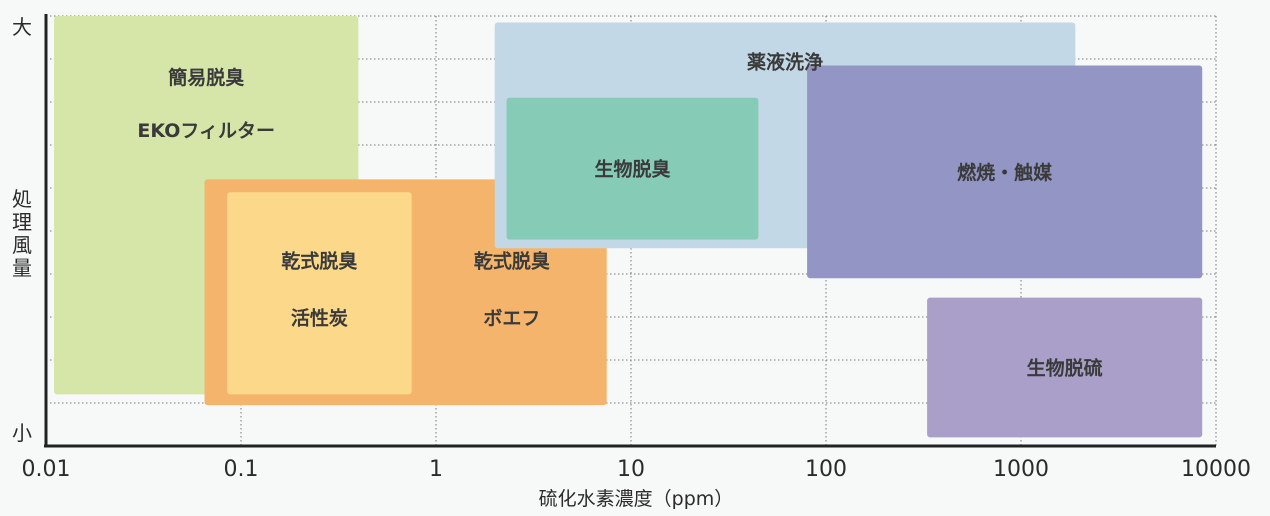 The height and width of the screenshot is (516, 1270). I want to click on region-label: 生物脱臭, so click(632, 169).